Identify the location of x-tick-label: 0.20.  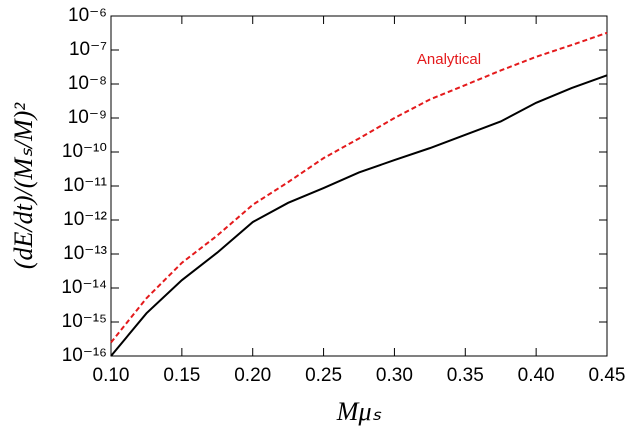
(252, 375).